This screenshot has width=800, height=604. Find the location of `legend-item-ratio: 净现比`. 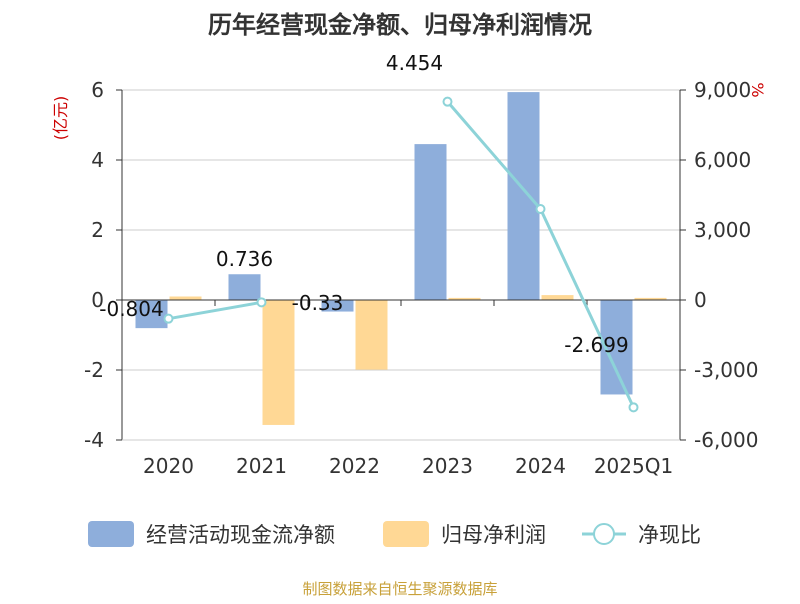

legend-item-ratio: 净现比 is located at coordinates (641, 535).